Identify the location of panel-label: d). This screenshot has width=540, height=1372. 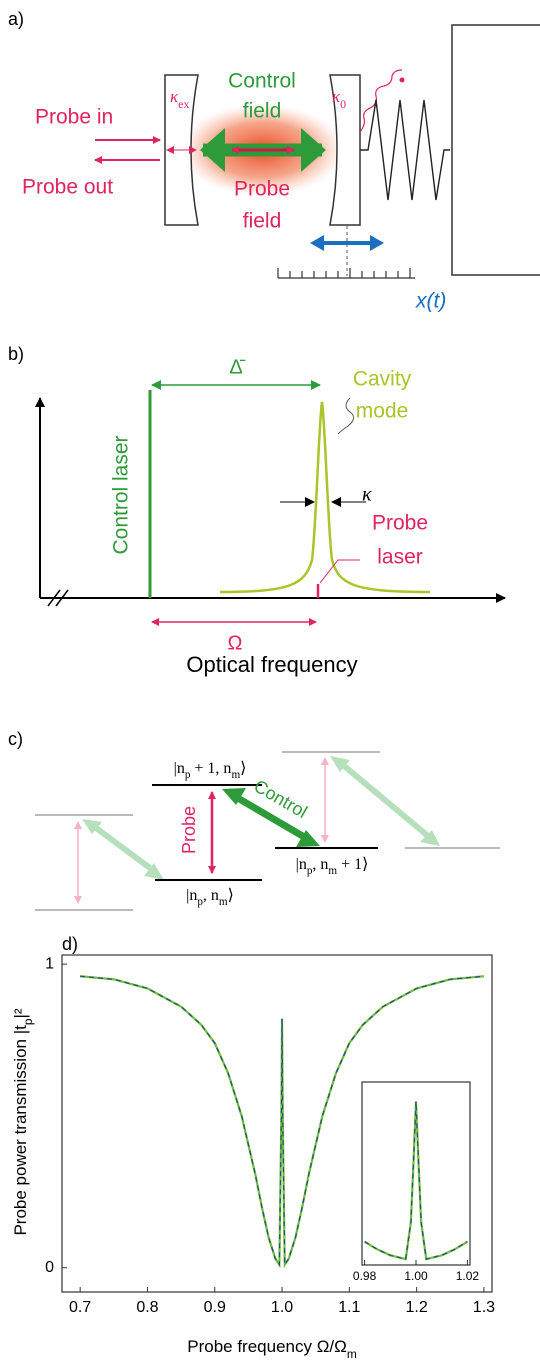
(70, 944).